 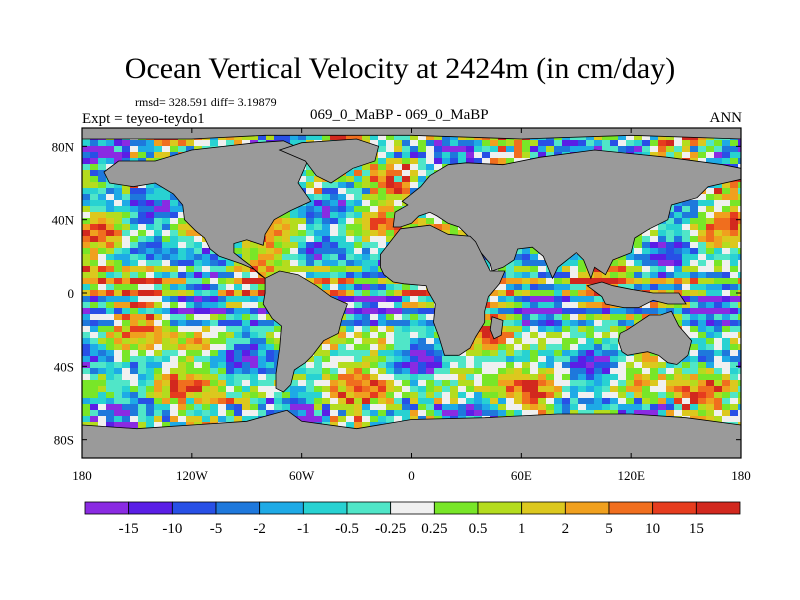 I want to click on lat-tick-label: 40N, so click(x=63, y=220).